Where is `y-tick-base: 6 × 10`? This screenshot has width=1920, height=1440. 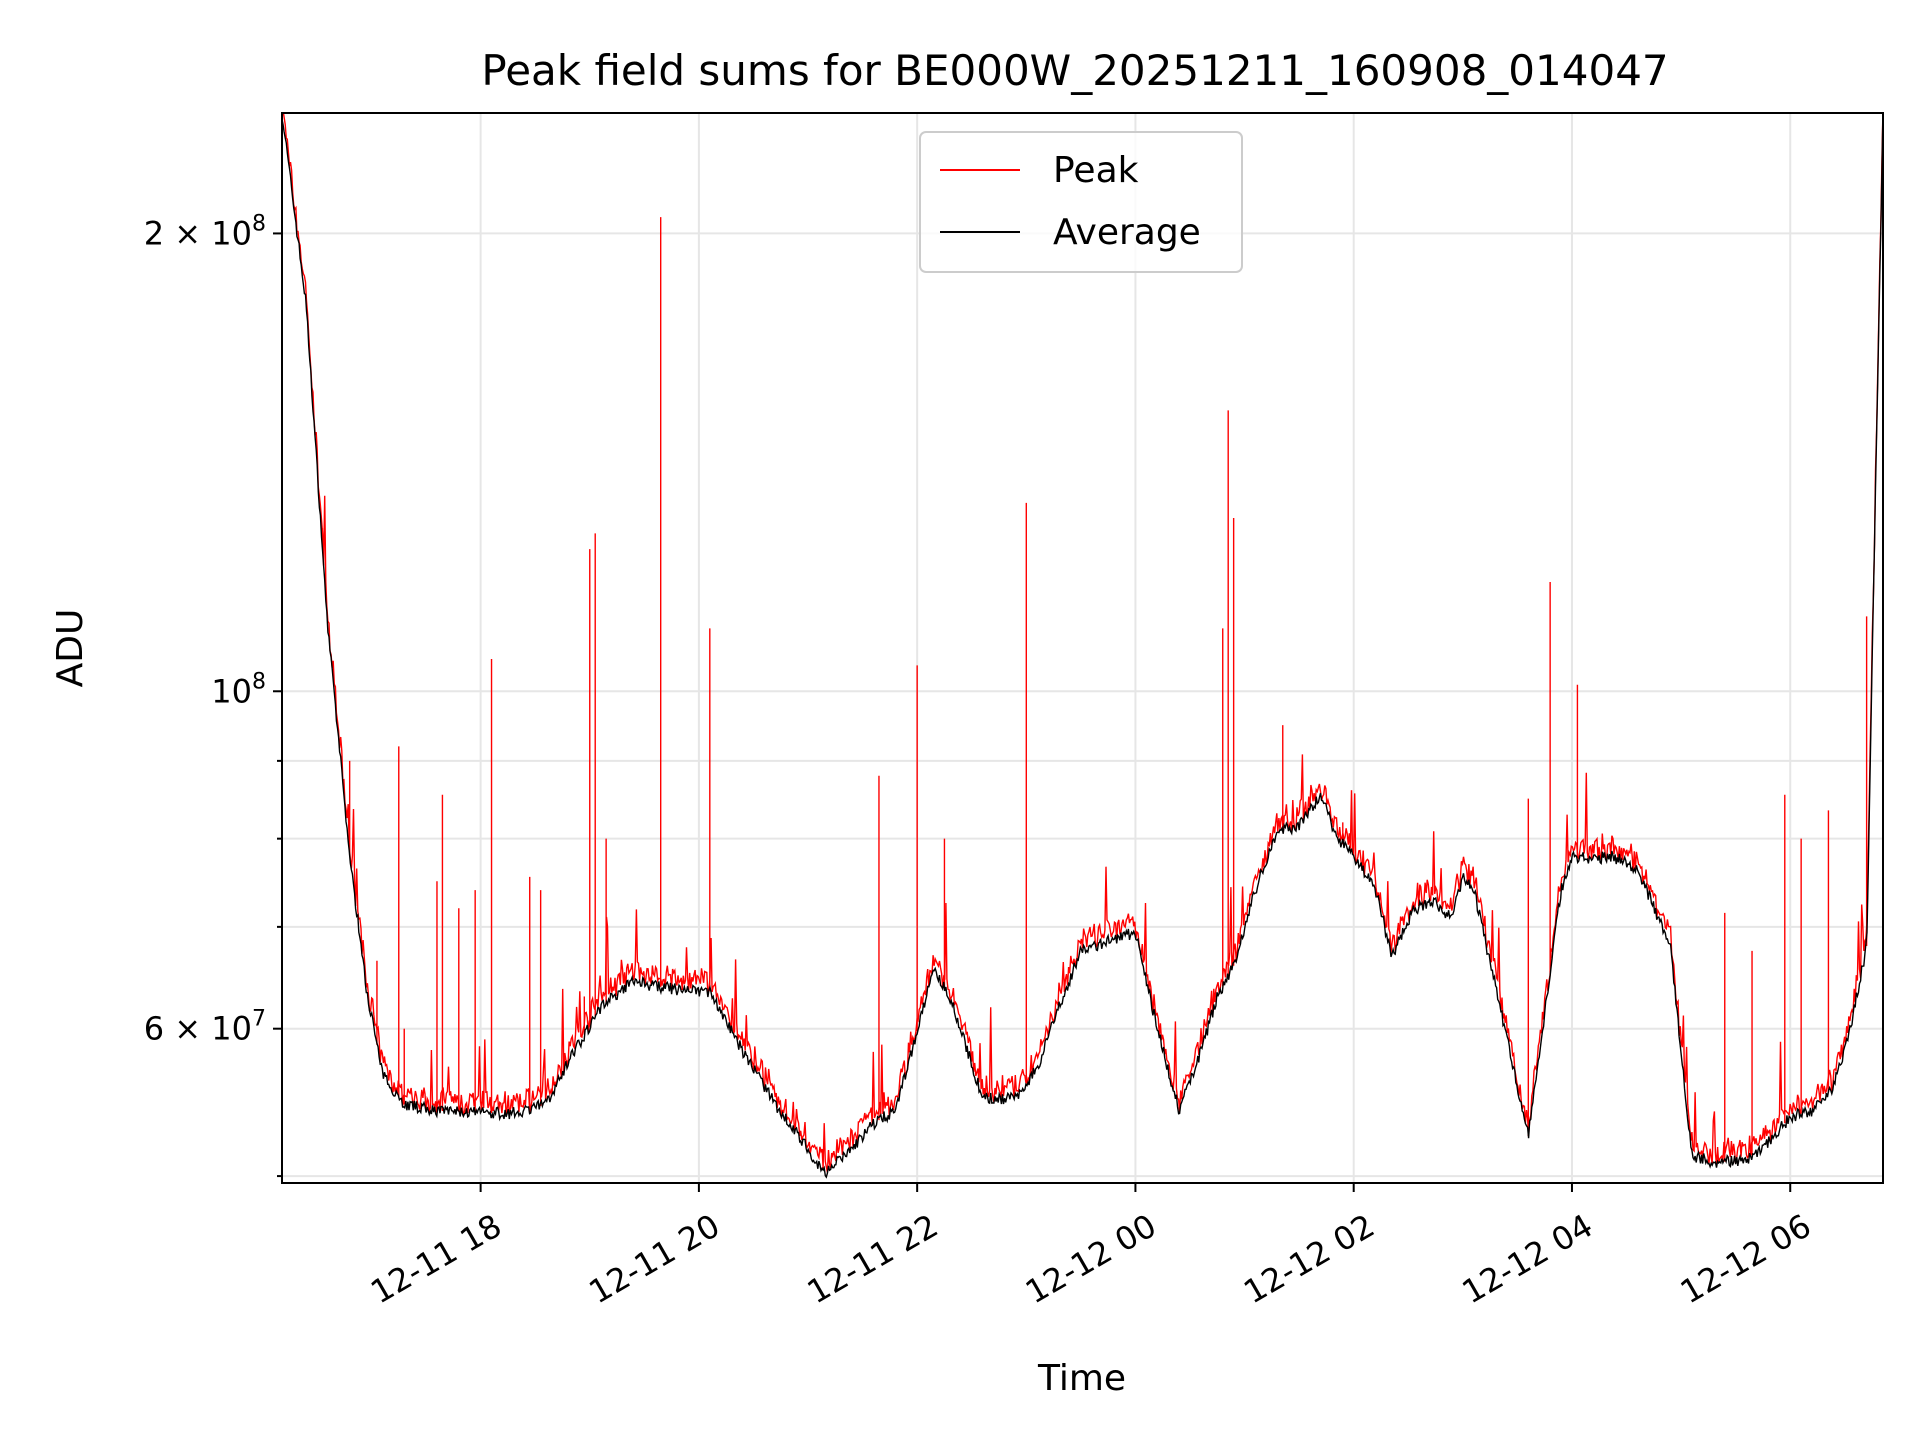
y-tick-base: 6 × 10 is located at coordinates (198, 1029).